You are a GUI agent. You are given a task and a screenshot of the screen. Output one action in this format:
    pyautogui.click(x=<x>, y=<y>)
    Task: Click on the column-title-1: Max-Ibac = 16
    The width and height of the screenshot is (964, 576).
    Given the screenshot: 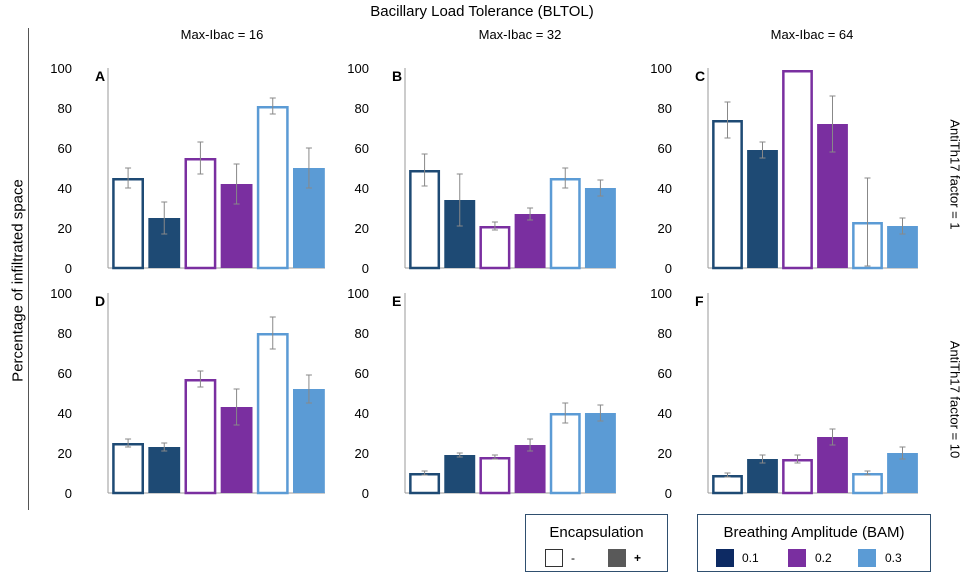 What is the action you would take?
    pyautogui.click(x=222, y=34)
    